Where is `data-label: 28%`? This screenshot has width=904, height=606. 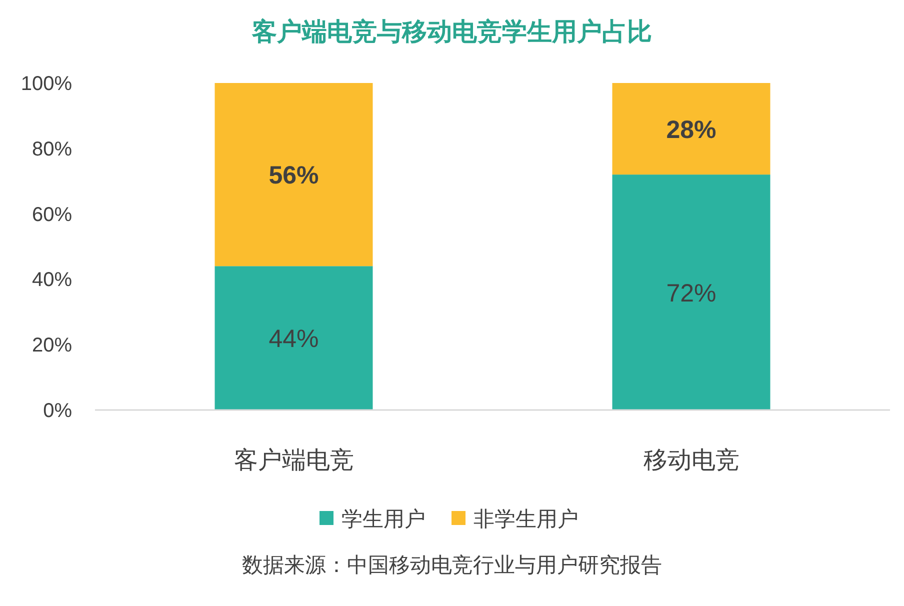 data-label: 28% is located at coordinates (691, 130).